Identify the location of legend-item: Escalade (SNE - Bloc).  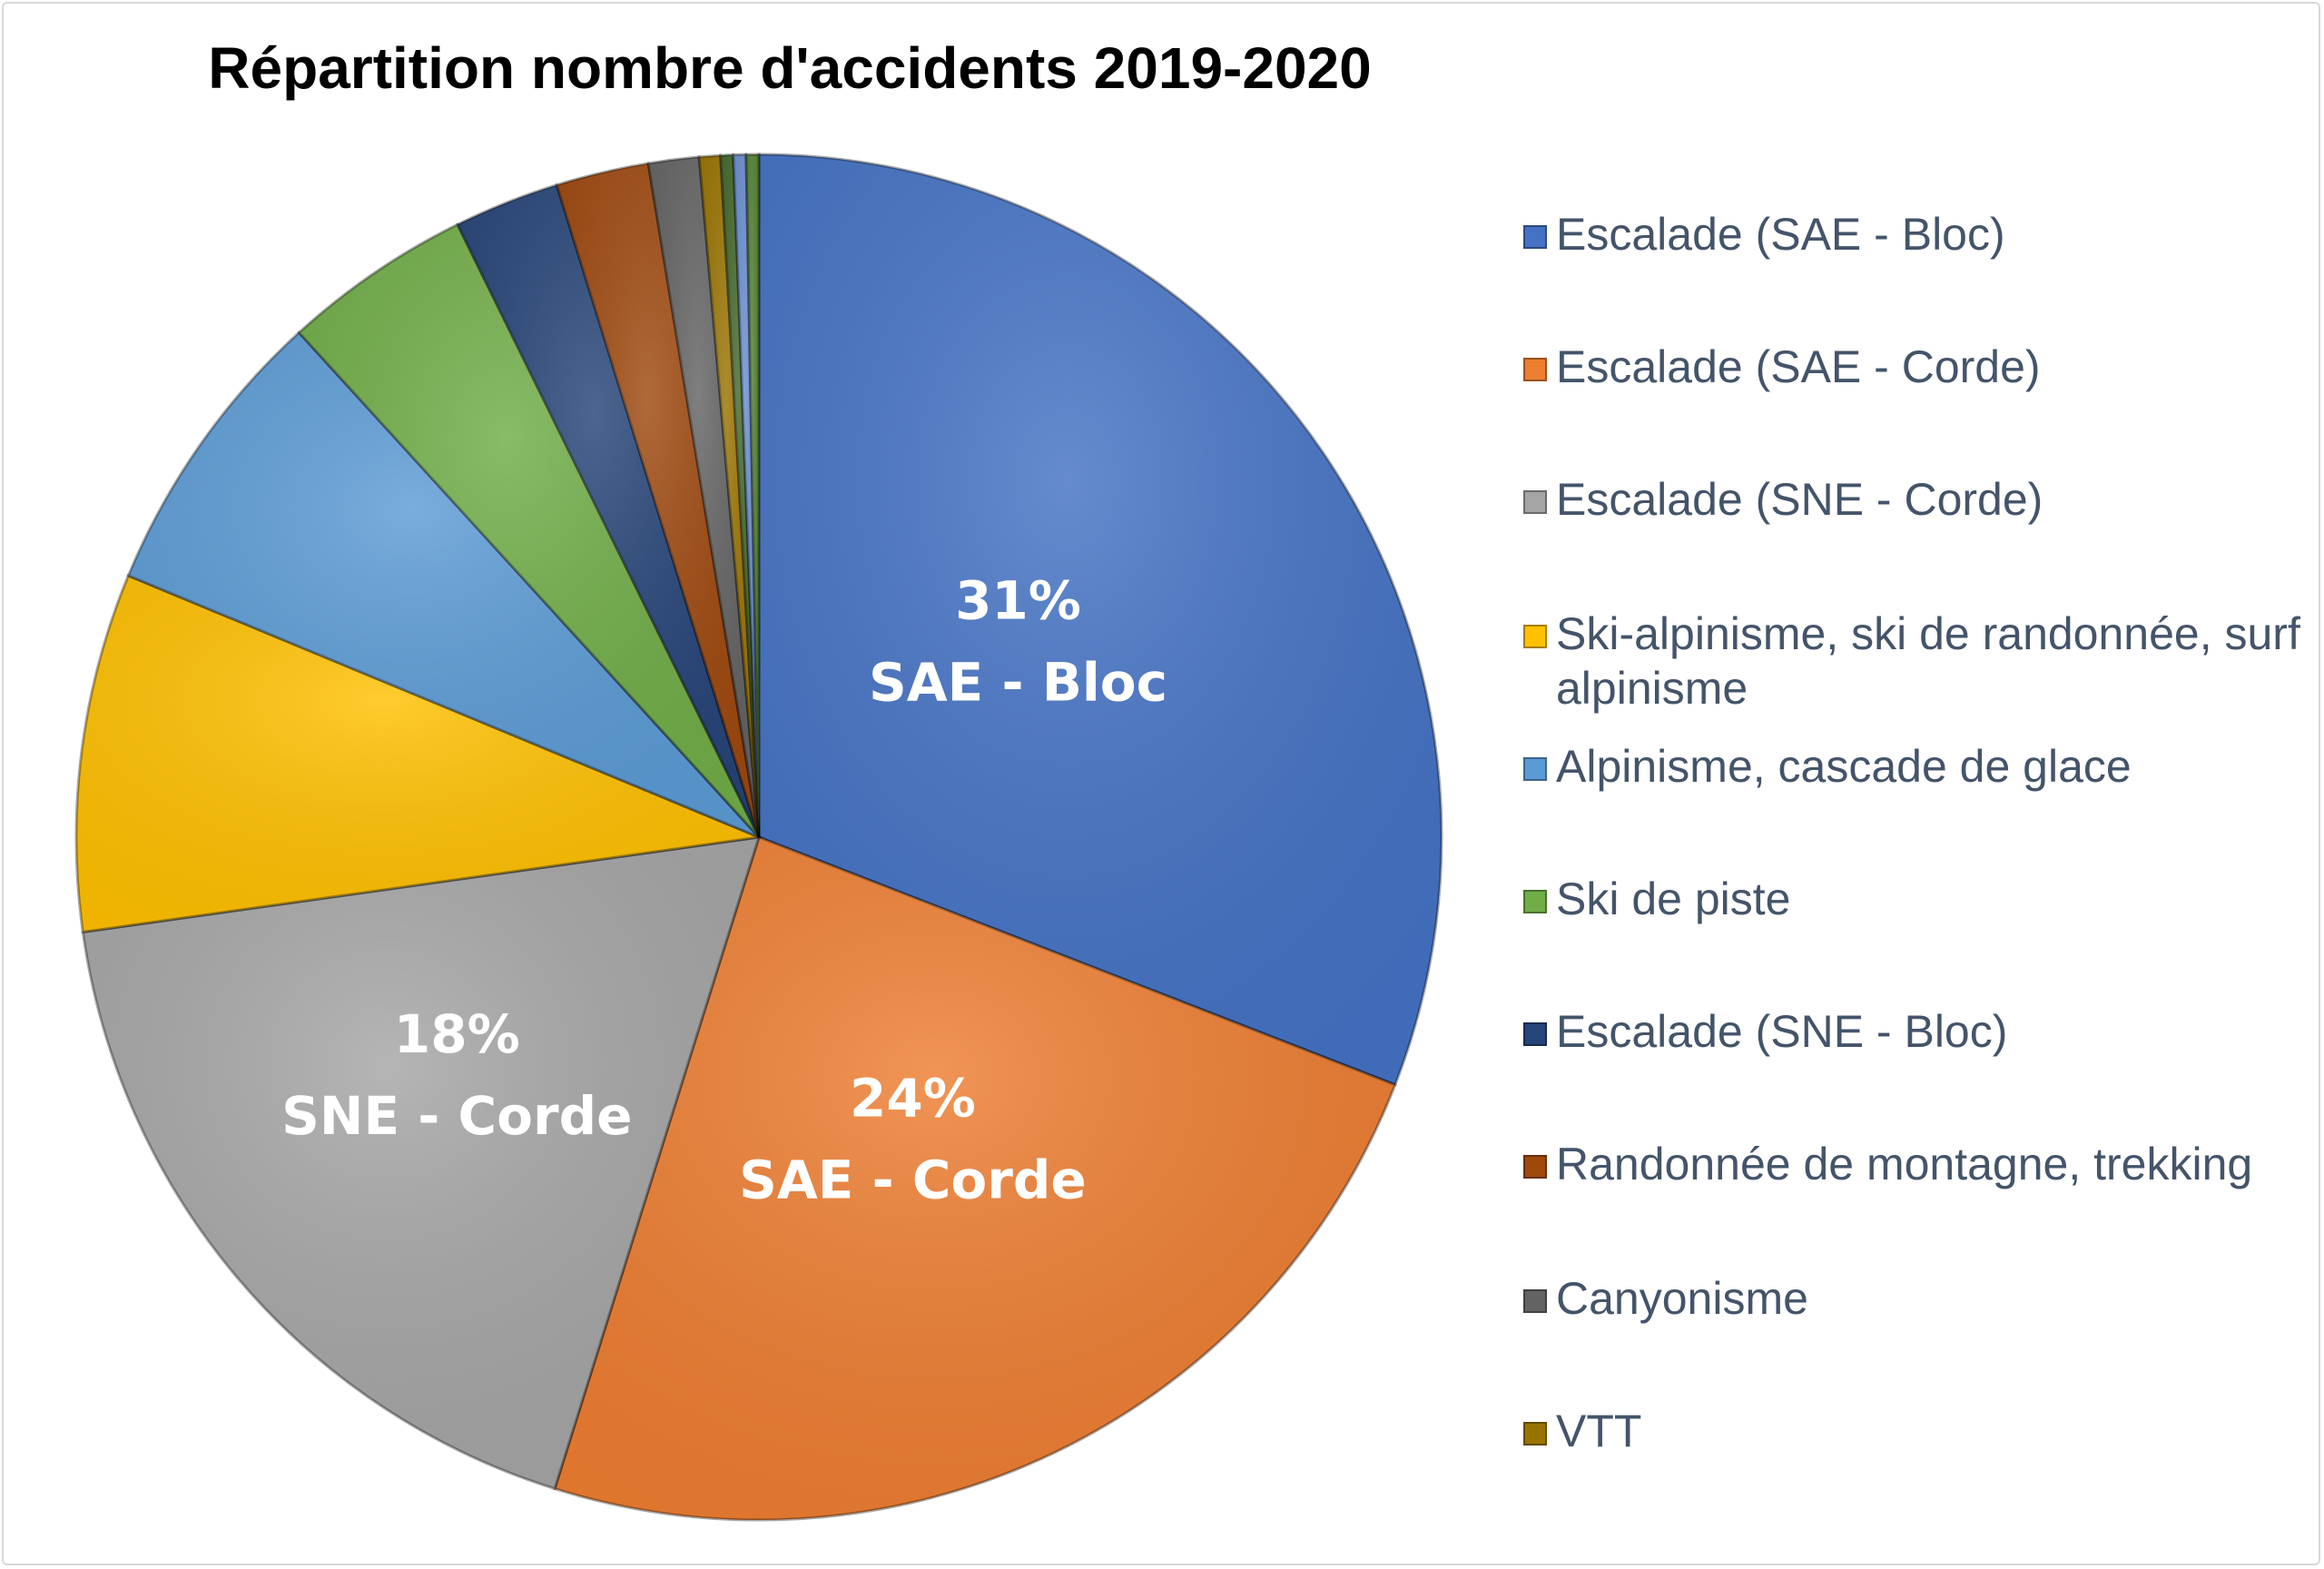
(1911, 1031).